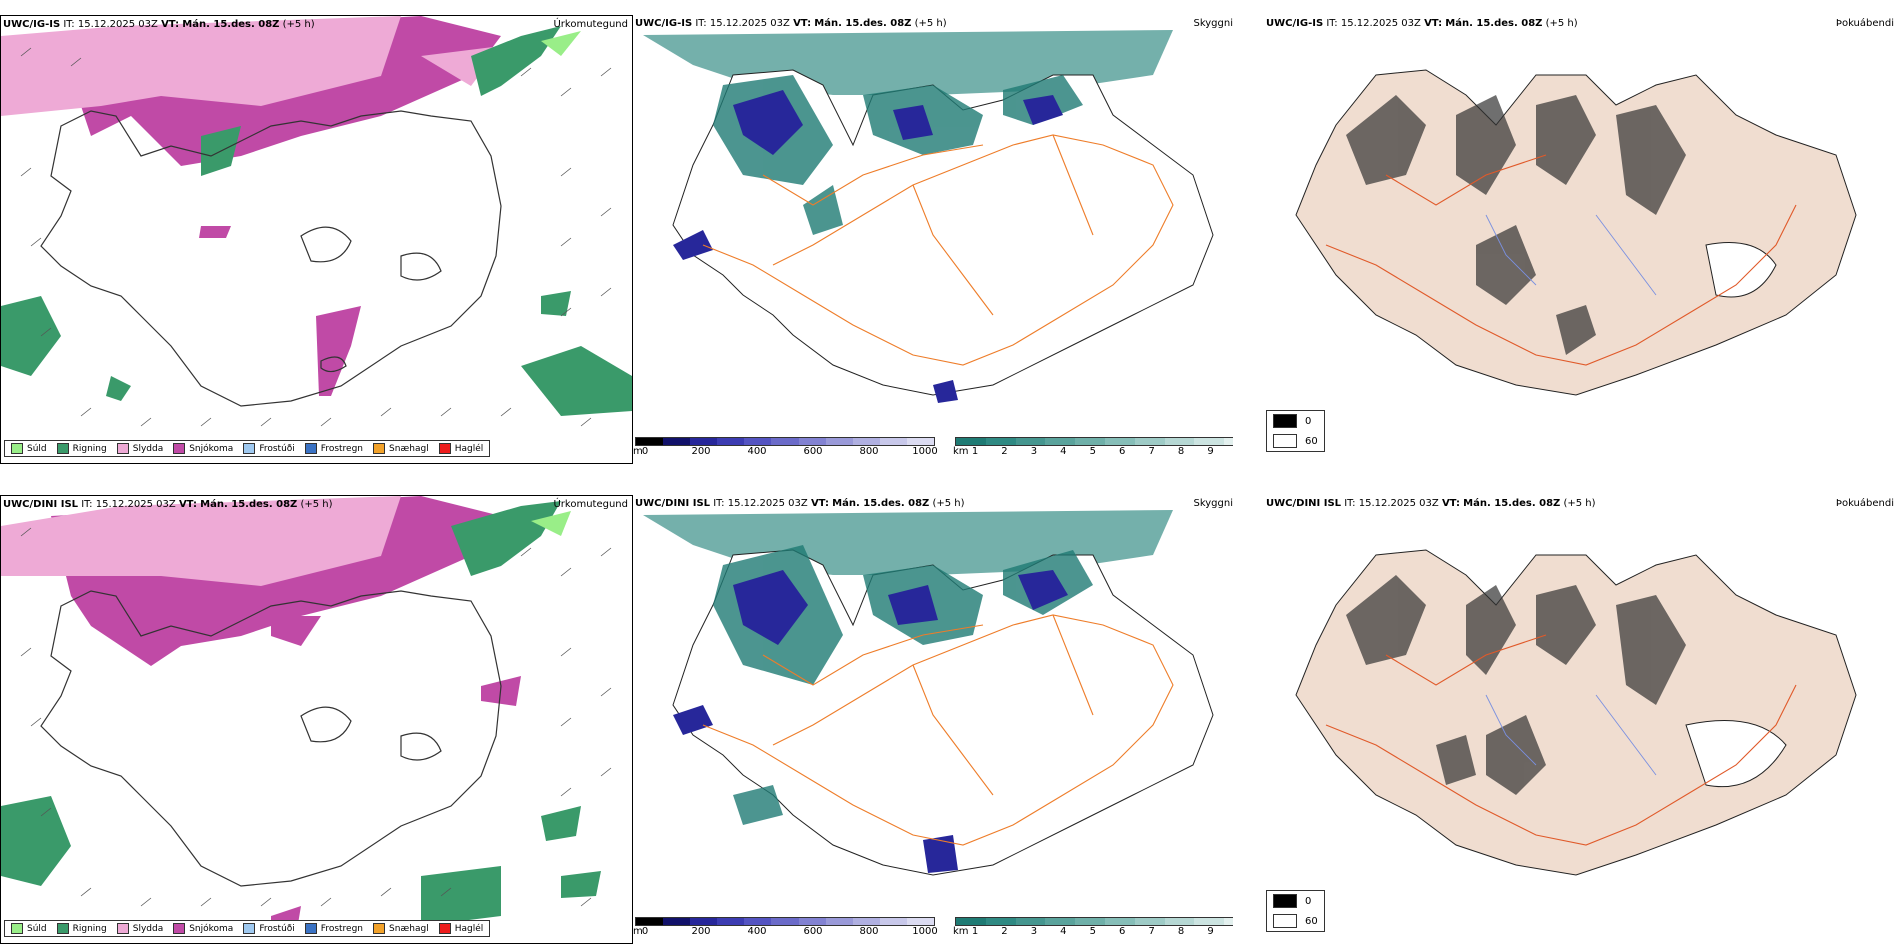 This screenshot has width=1900, height=950. Describe the element at coordinates (961, 931) in the screenshot. I see `colorbar-unit: km` at that location.